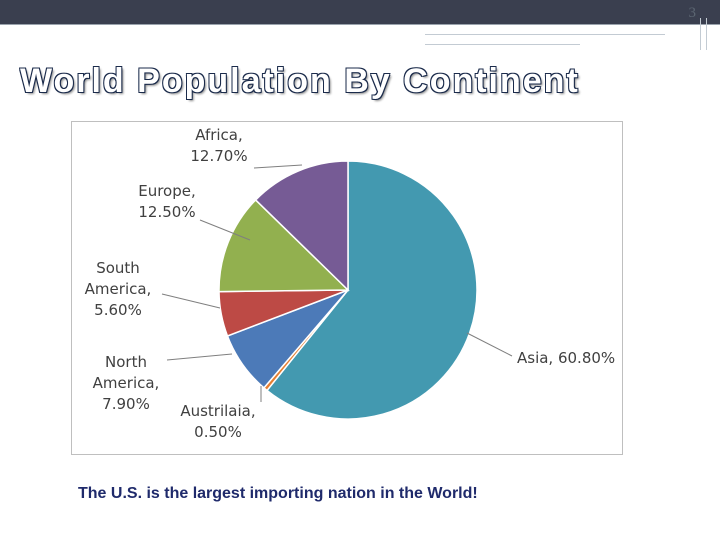  What do you see at coordinates (167, 191) in the screenshot?
I see `data-label-line: Europe,` at bounding box center [167, 191].